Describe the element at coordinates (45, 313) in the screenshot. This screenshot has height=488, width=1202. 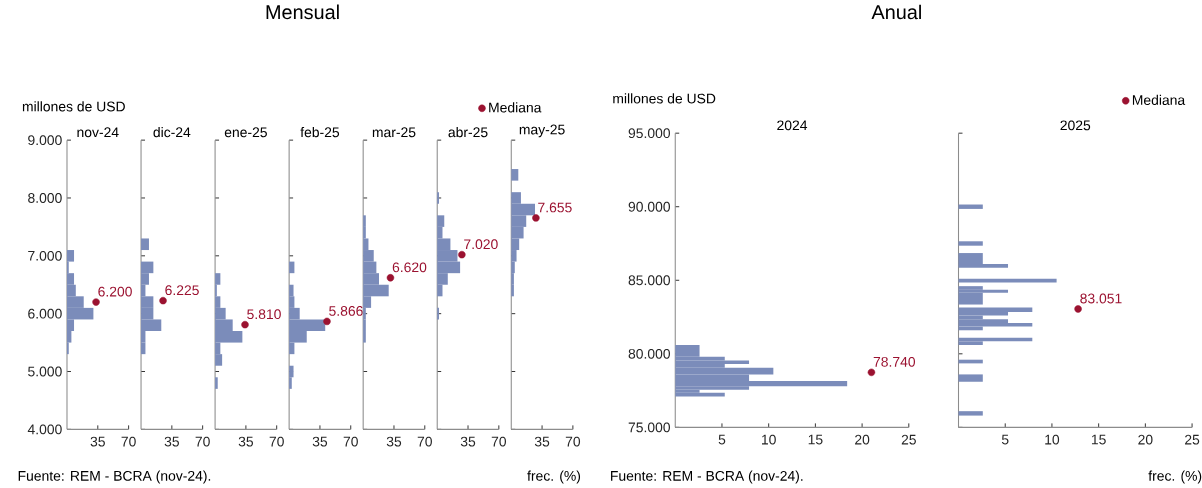
I see `y-tick-label: 6.000` at that location.